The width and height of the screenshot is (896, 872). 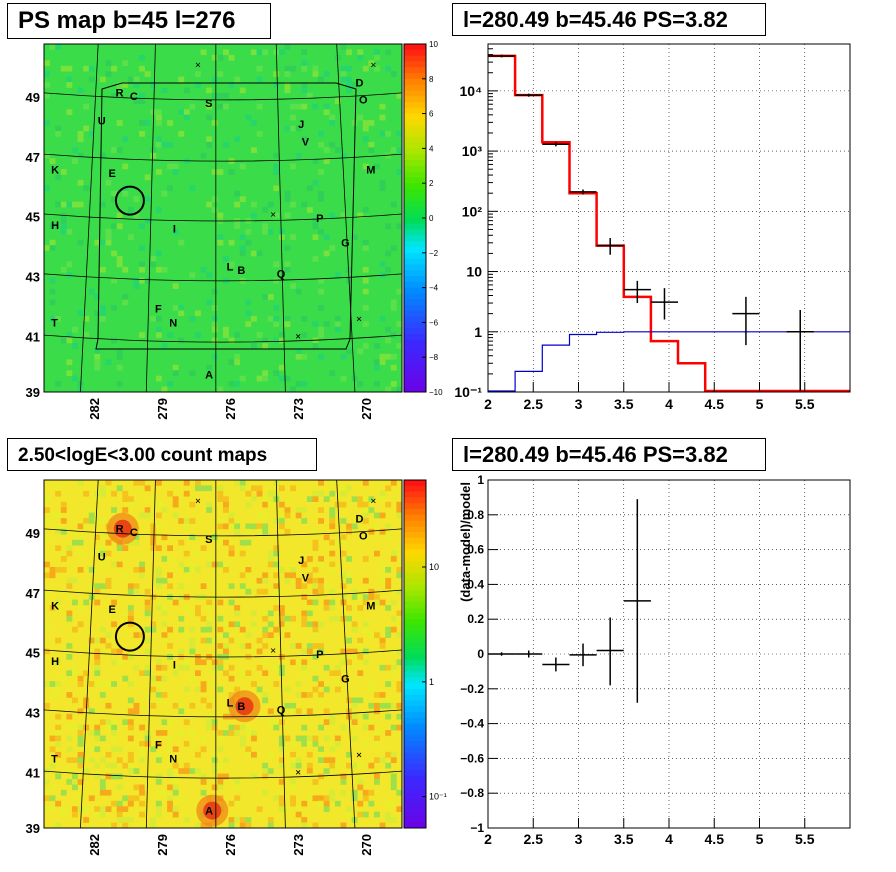 I want to click on background-histogram, so click(x=669, y=361).